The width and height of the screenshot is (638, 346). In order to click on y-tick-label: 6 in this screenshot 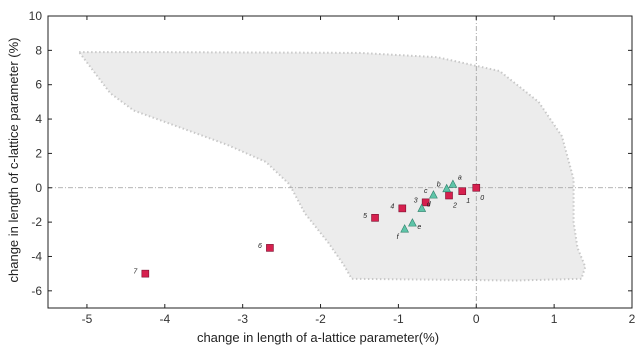, I will do `click(38, 85)`.